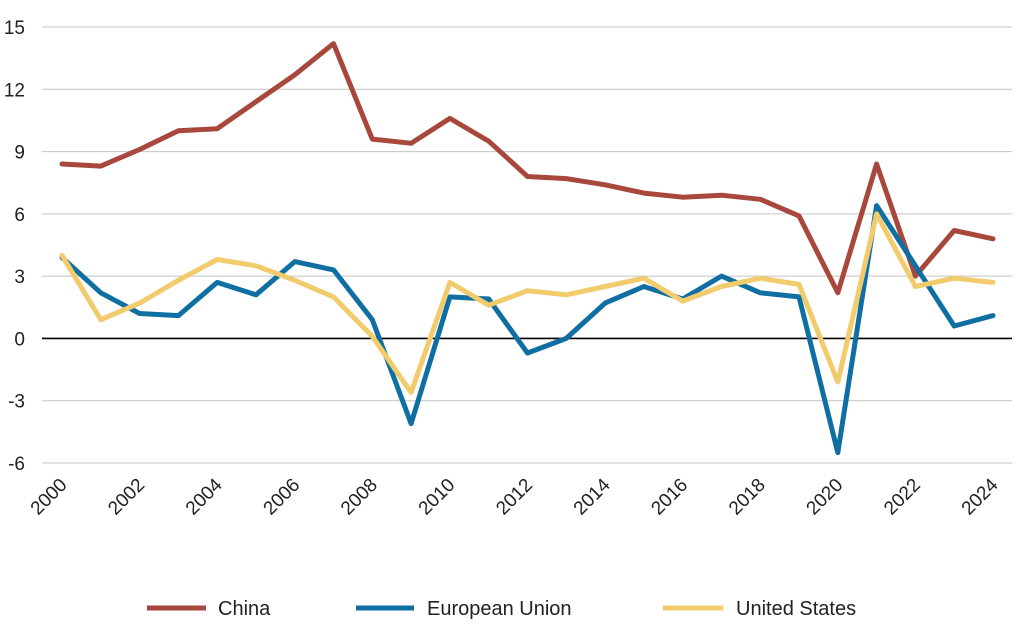 This screenshot has height=631, width=1024. Describe the element at coordinates (359, 497) in the screenshot. I see `x-tick-label: 2008` at that location.